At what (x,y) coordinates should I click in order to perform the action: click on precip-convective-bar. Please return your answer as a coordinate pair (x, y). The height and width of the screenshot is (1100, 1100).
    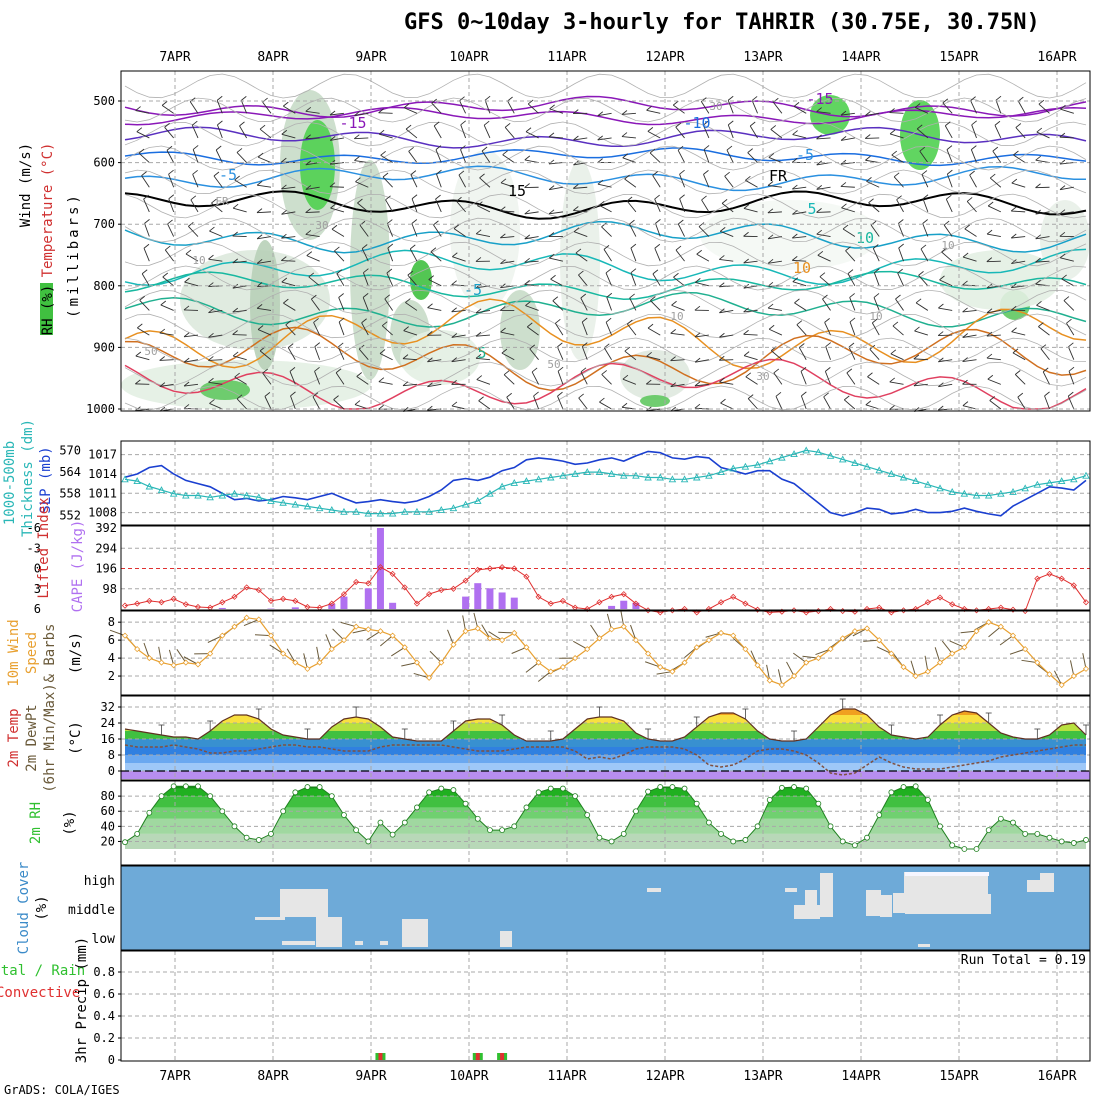
    Looking at the image, I should click on (502, 1056).